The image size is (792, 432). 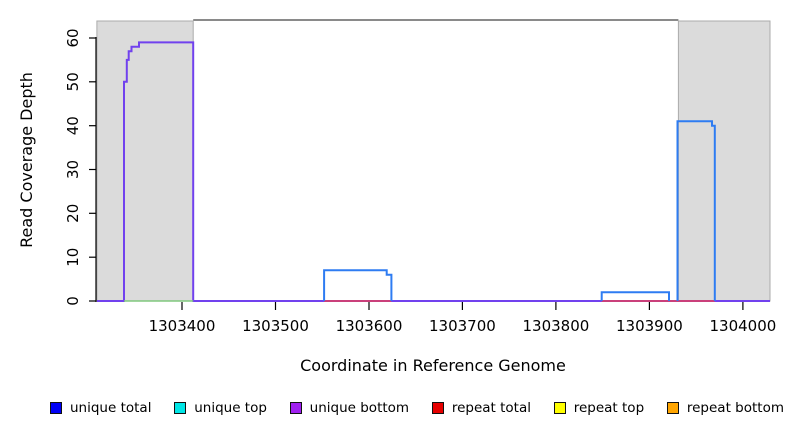 I want to click on y-tick-label: 60, so click(x=73, y=37).